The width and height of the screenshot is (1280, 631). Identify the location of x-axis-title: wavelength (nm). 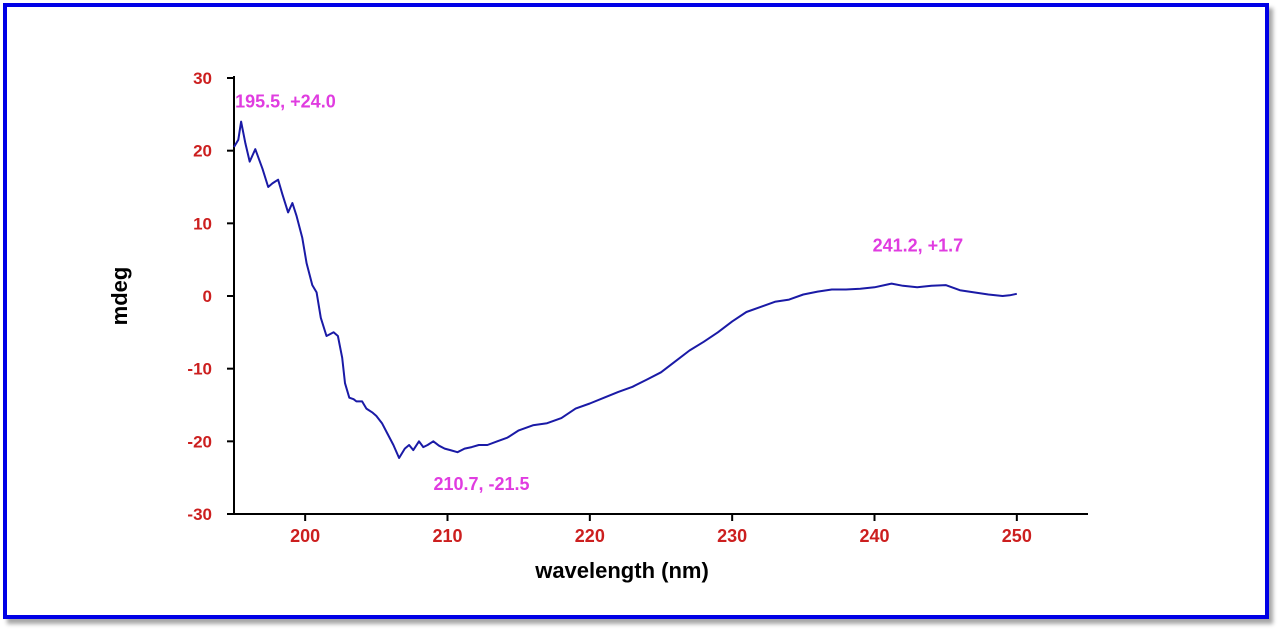
(621, 570).